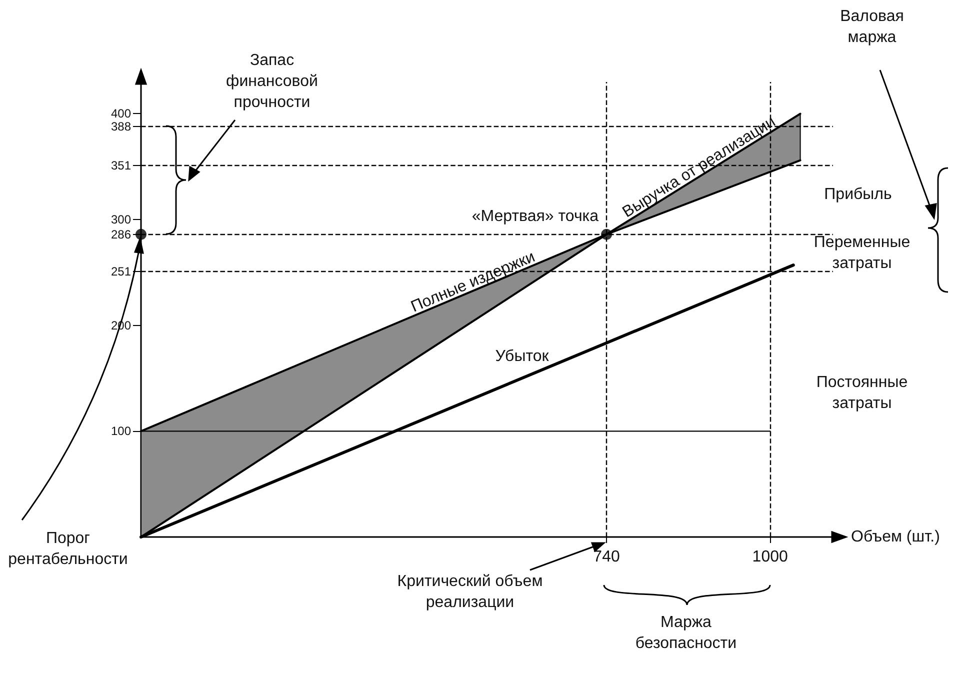  I want to click on y-tick-label: 251, so click(121, 271).